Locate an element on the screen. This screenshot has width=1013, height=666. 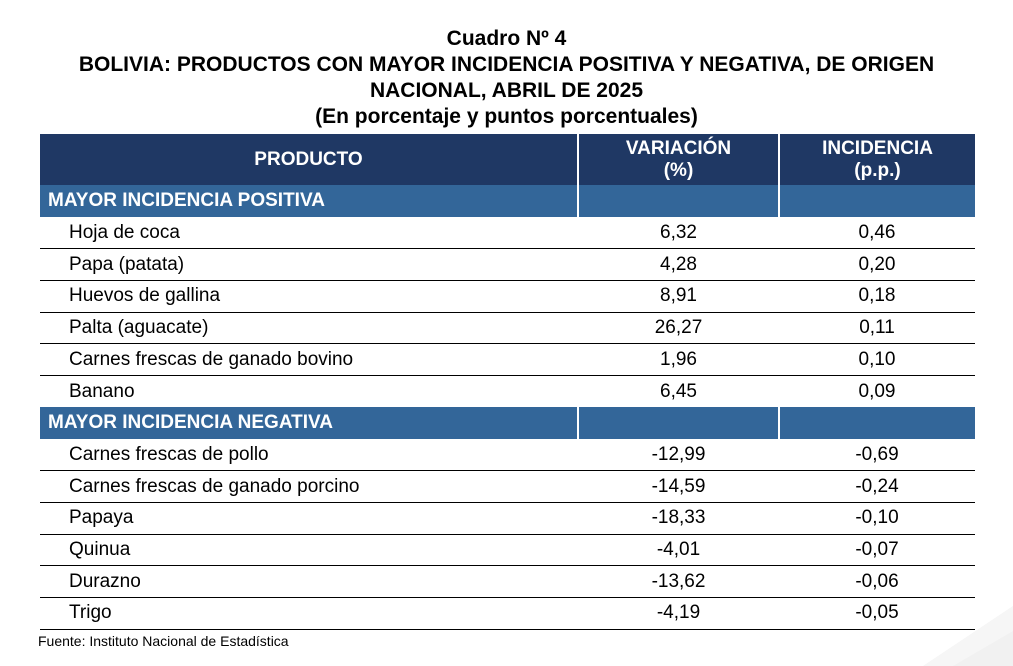
variation-value: 6,32 is located at coordinates (678, 233).